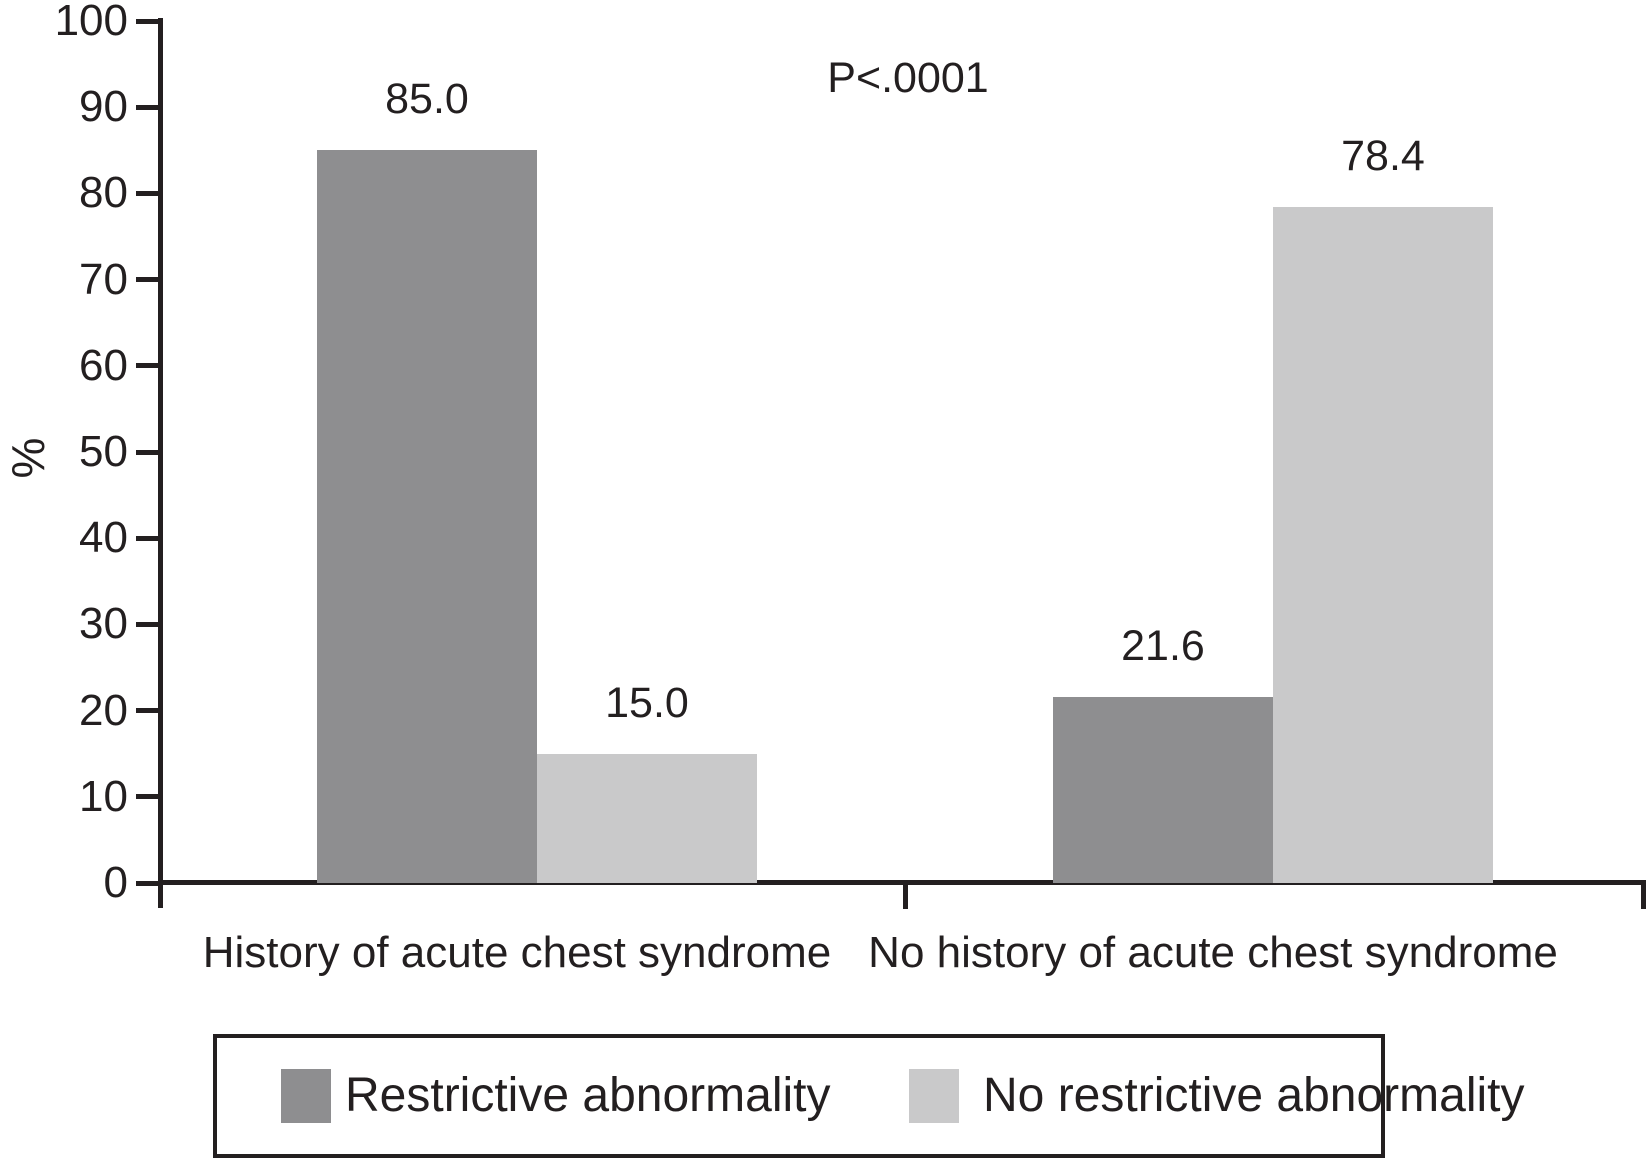 The width and height of the screenshot is (1649, 1162). Describe the element at coordinates (1163, 645) in the screenshot. I see `bar-value-label: 21.6` at that location.